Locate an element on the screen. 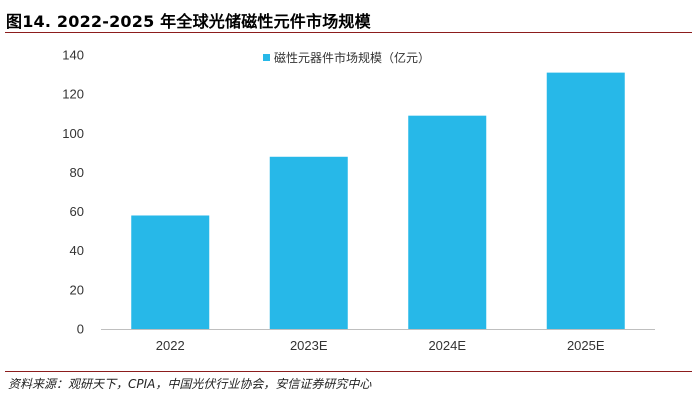  footer-divider is located at coordinates (348, 371).